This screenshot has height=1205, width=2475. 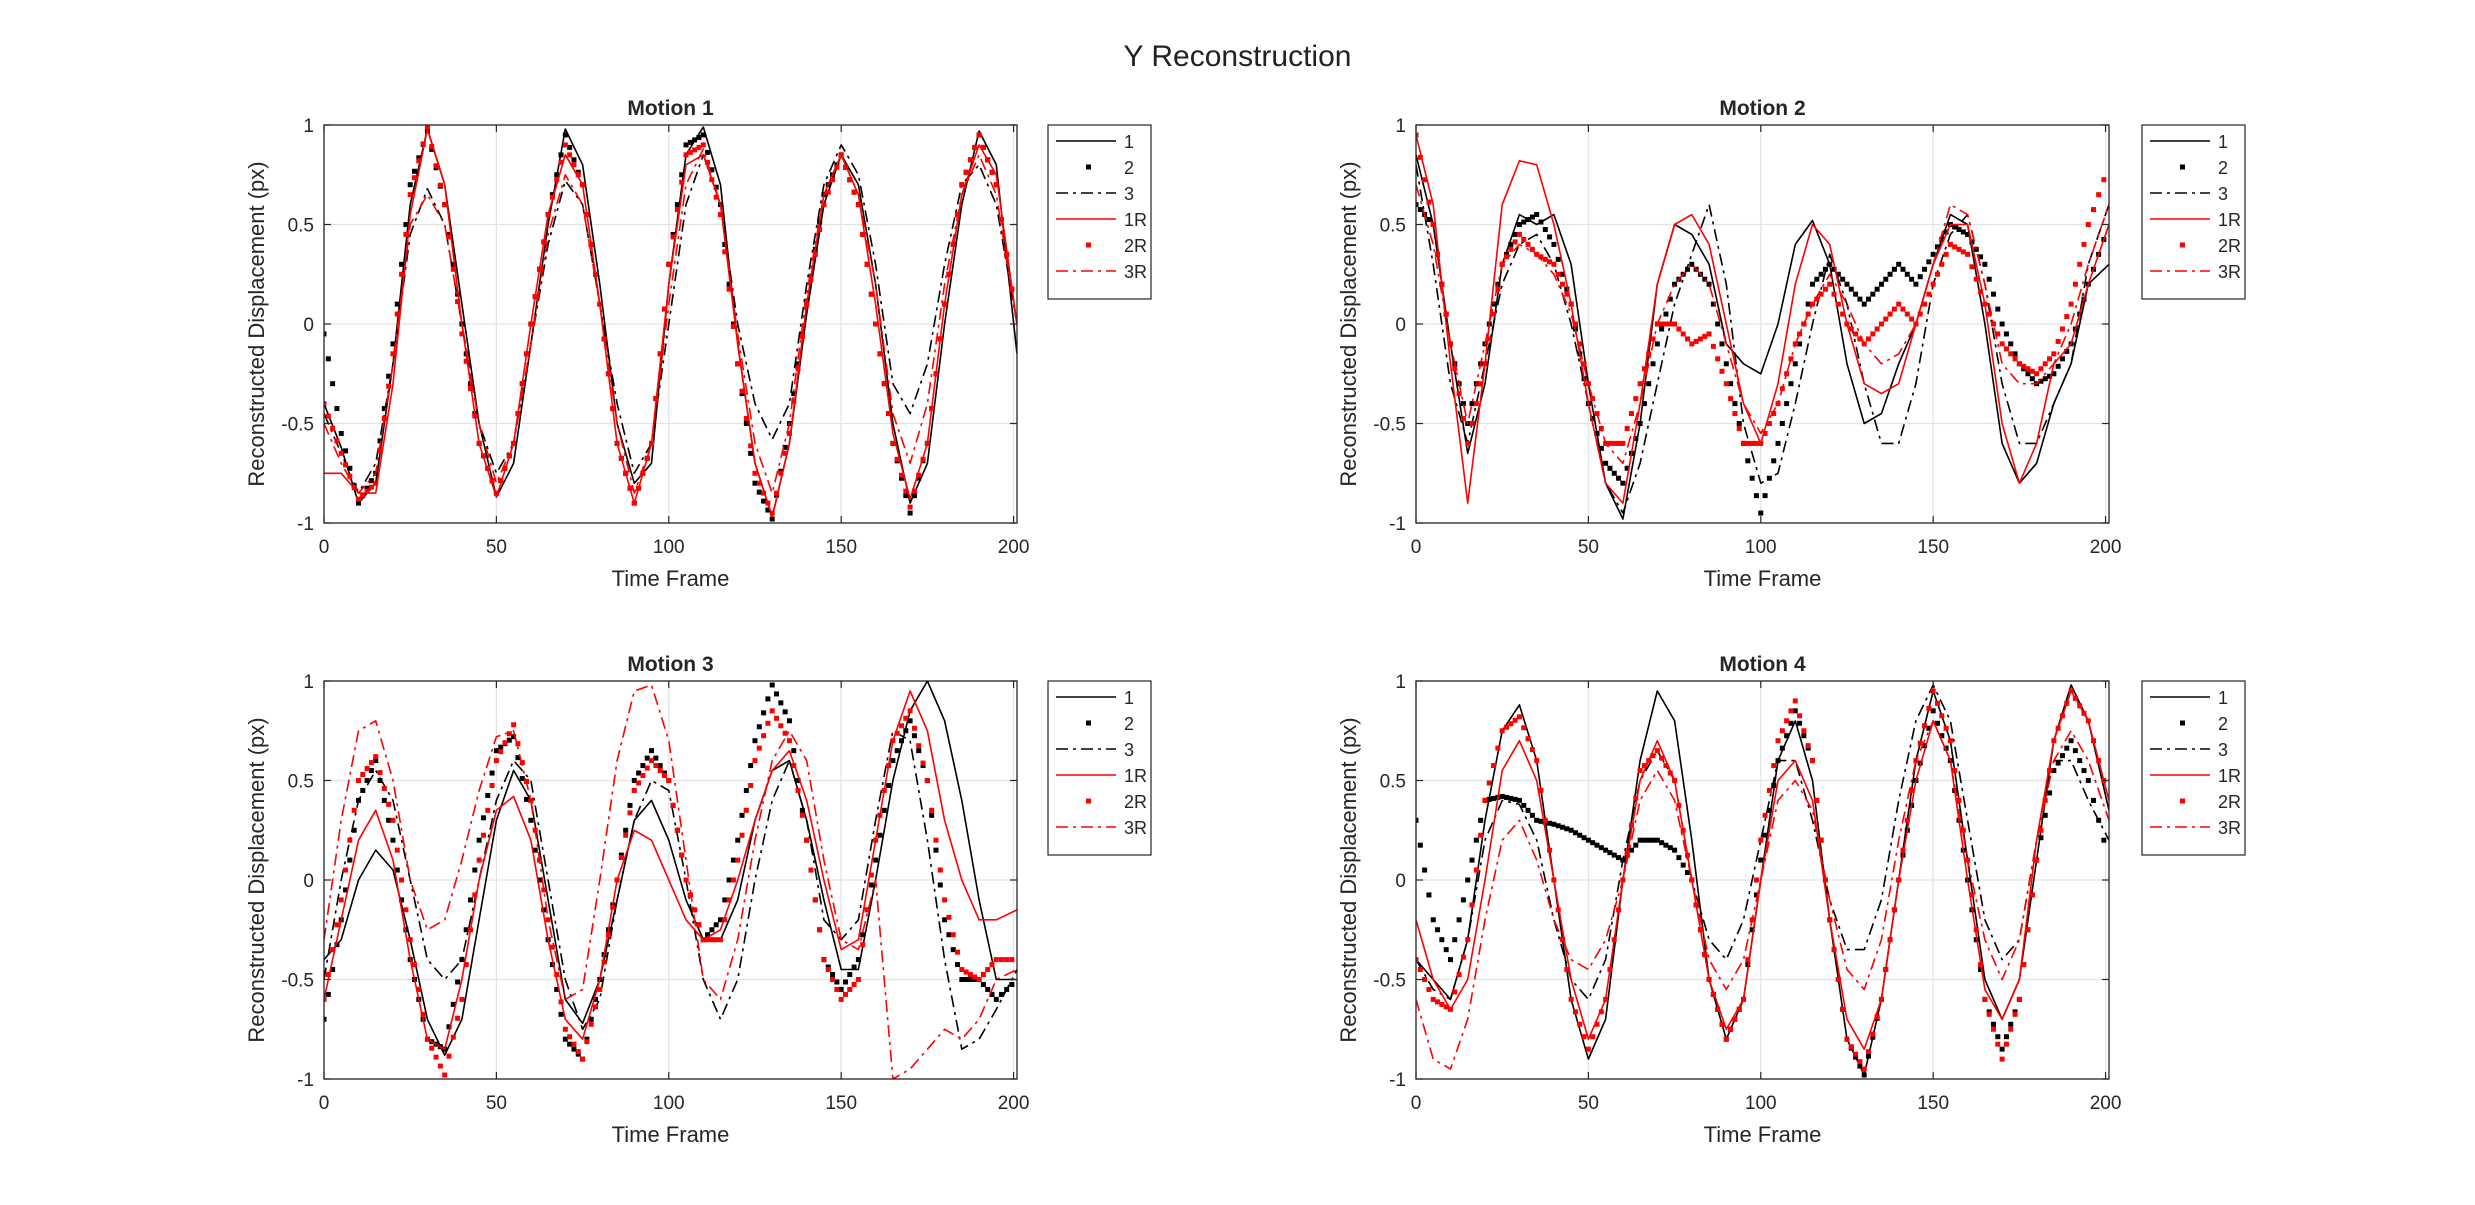 I want to click on series-line, so click(x=1762, y=339).